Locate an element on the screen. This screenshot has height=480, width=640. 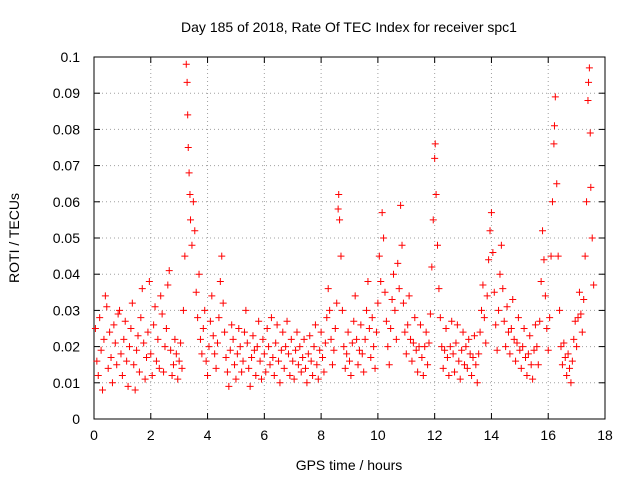
y-tick-label: 0.09 is located at coordinates (66, 93).